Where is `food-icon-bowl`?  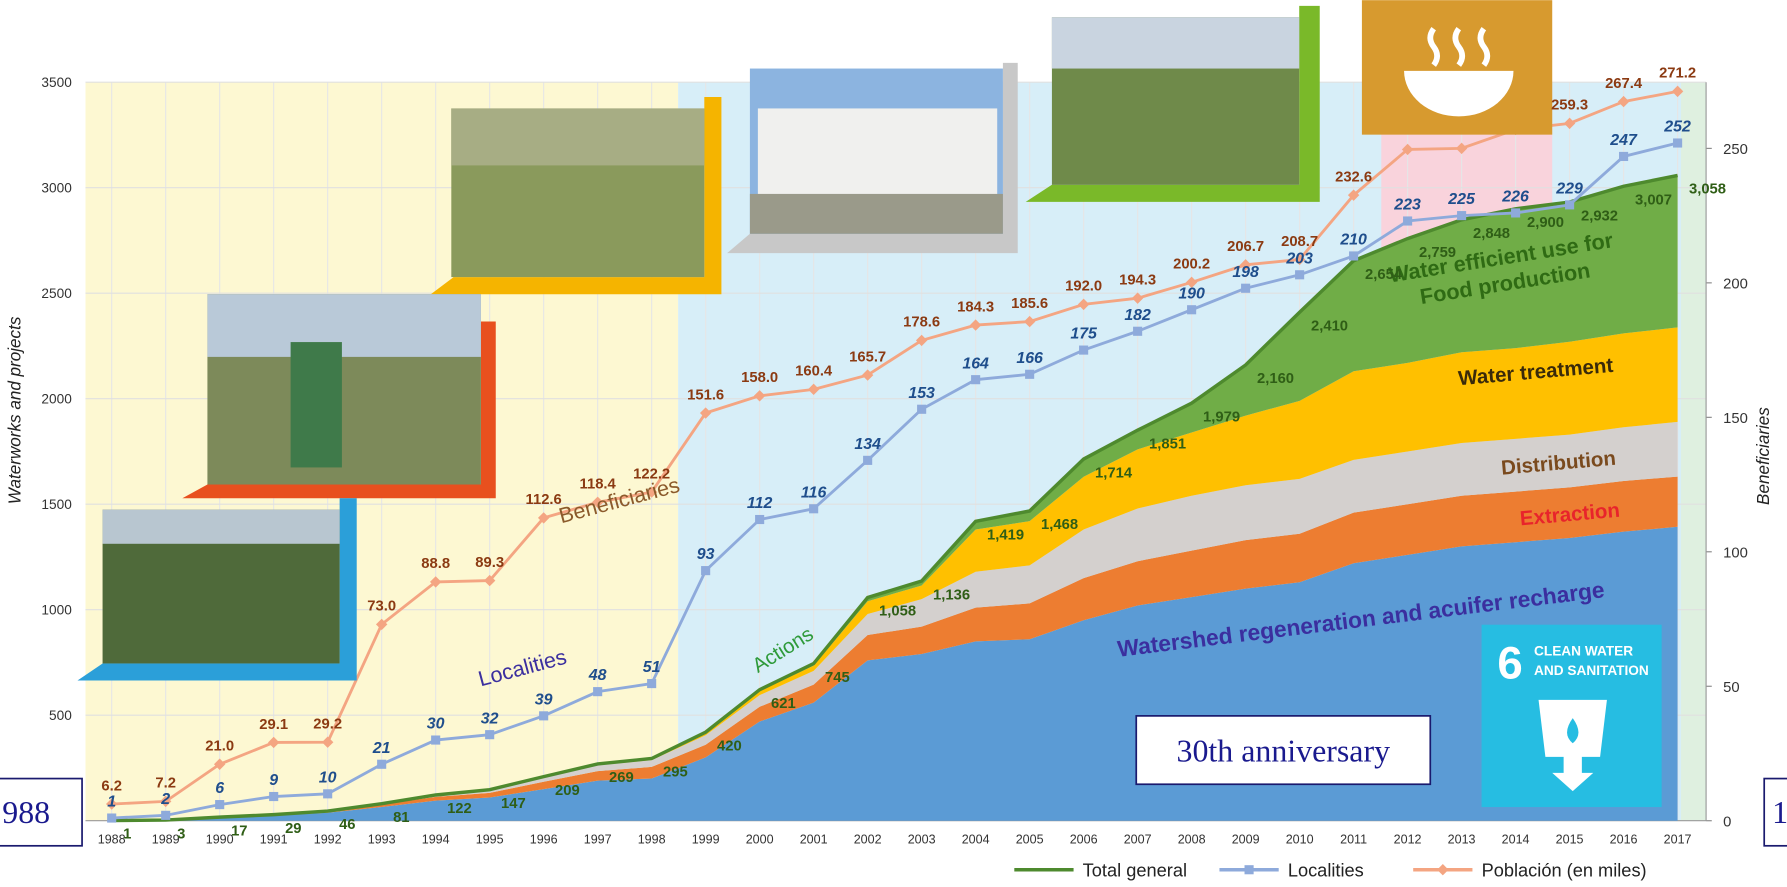
food-icon-bowl is located at coordinates (1459, 93).